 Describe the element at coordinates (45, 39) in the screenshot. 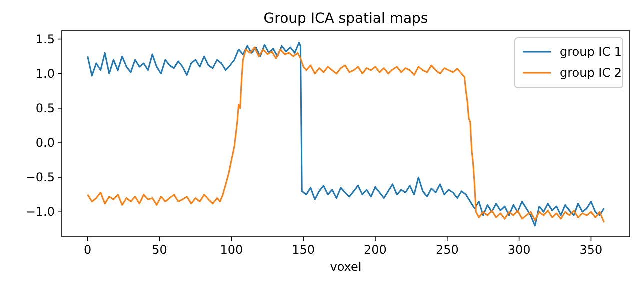

I see `y-tick-label: 1.5` at that location.